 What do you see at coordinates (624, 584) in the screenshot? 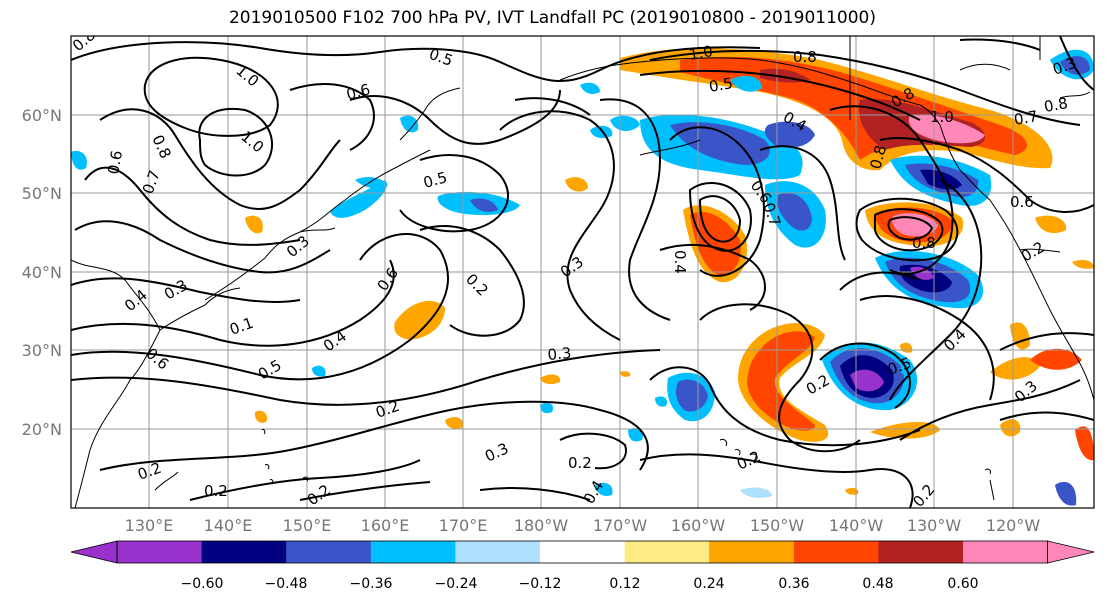
I see `colorbar-tick: 0.12` at bounding box center [624, 584].